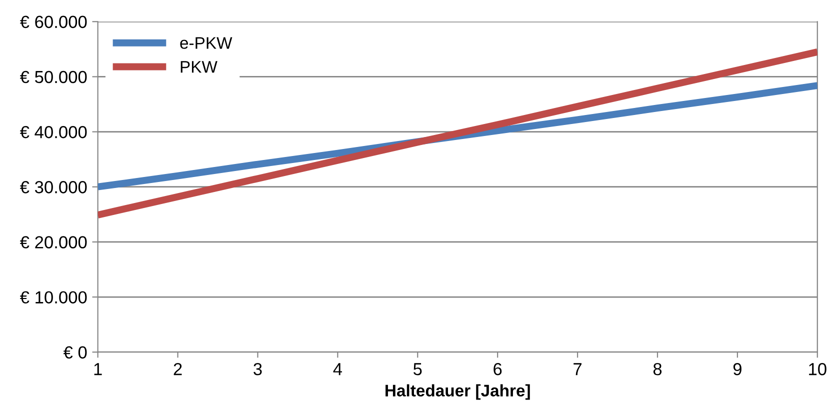  I want to click on legend-label: PKW, so click(199, 67).